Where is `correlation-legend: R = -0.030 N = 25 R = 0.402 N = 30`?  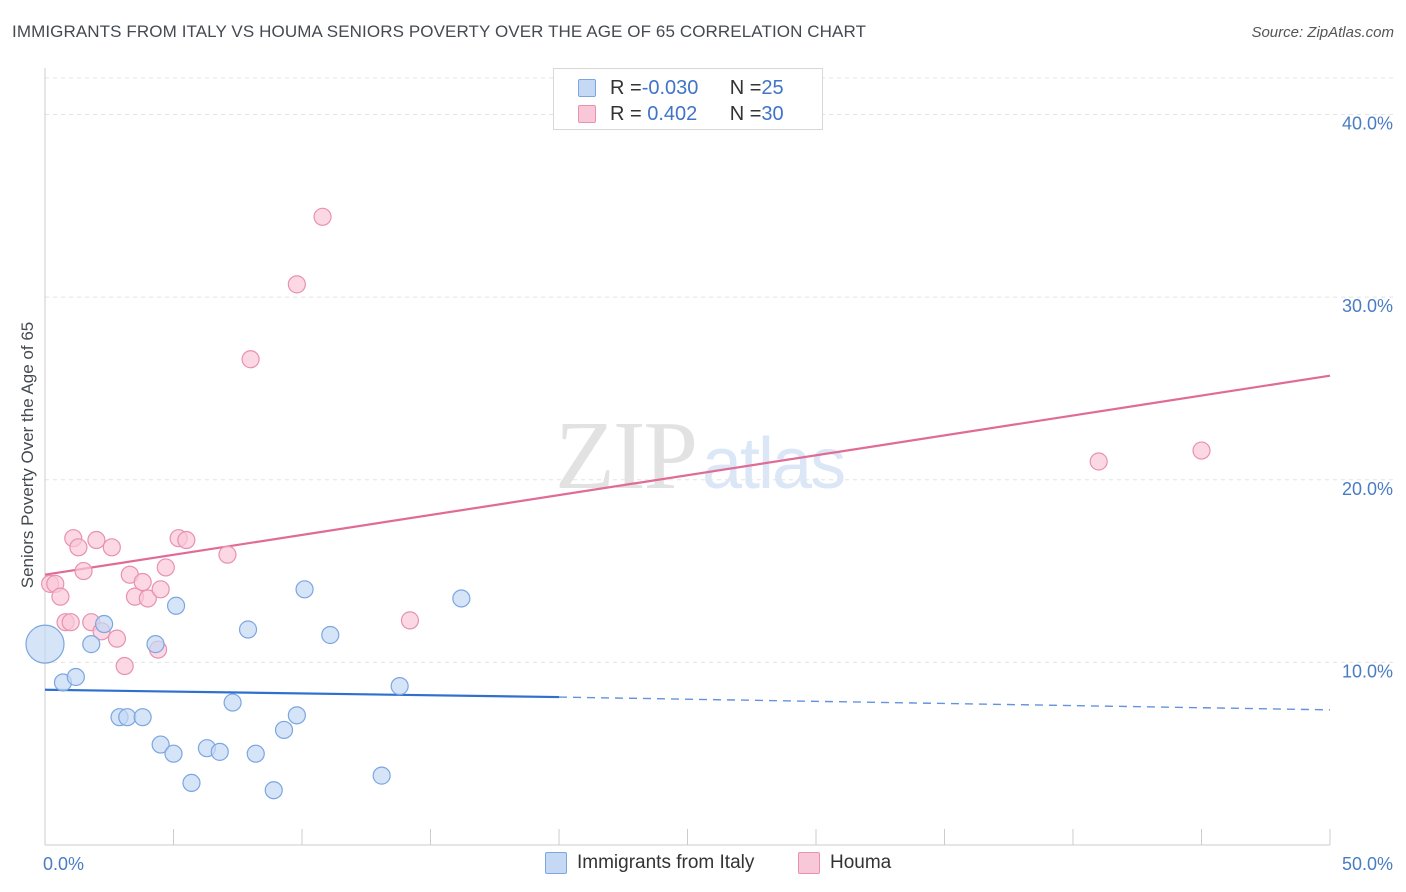
correlation-legend: R = -0.030 N = 25 R = 0.402 N = 30 is located at coordinates (688, 99).